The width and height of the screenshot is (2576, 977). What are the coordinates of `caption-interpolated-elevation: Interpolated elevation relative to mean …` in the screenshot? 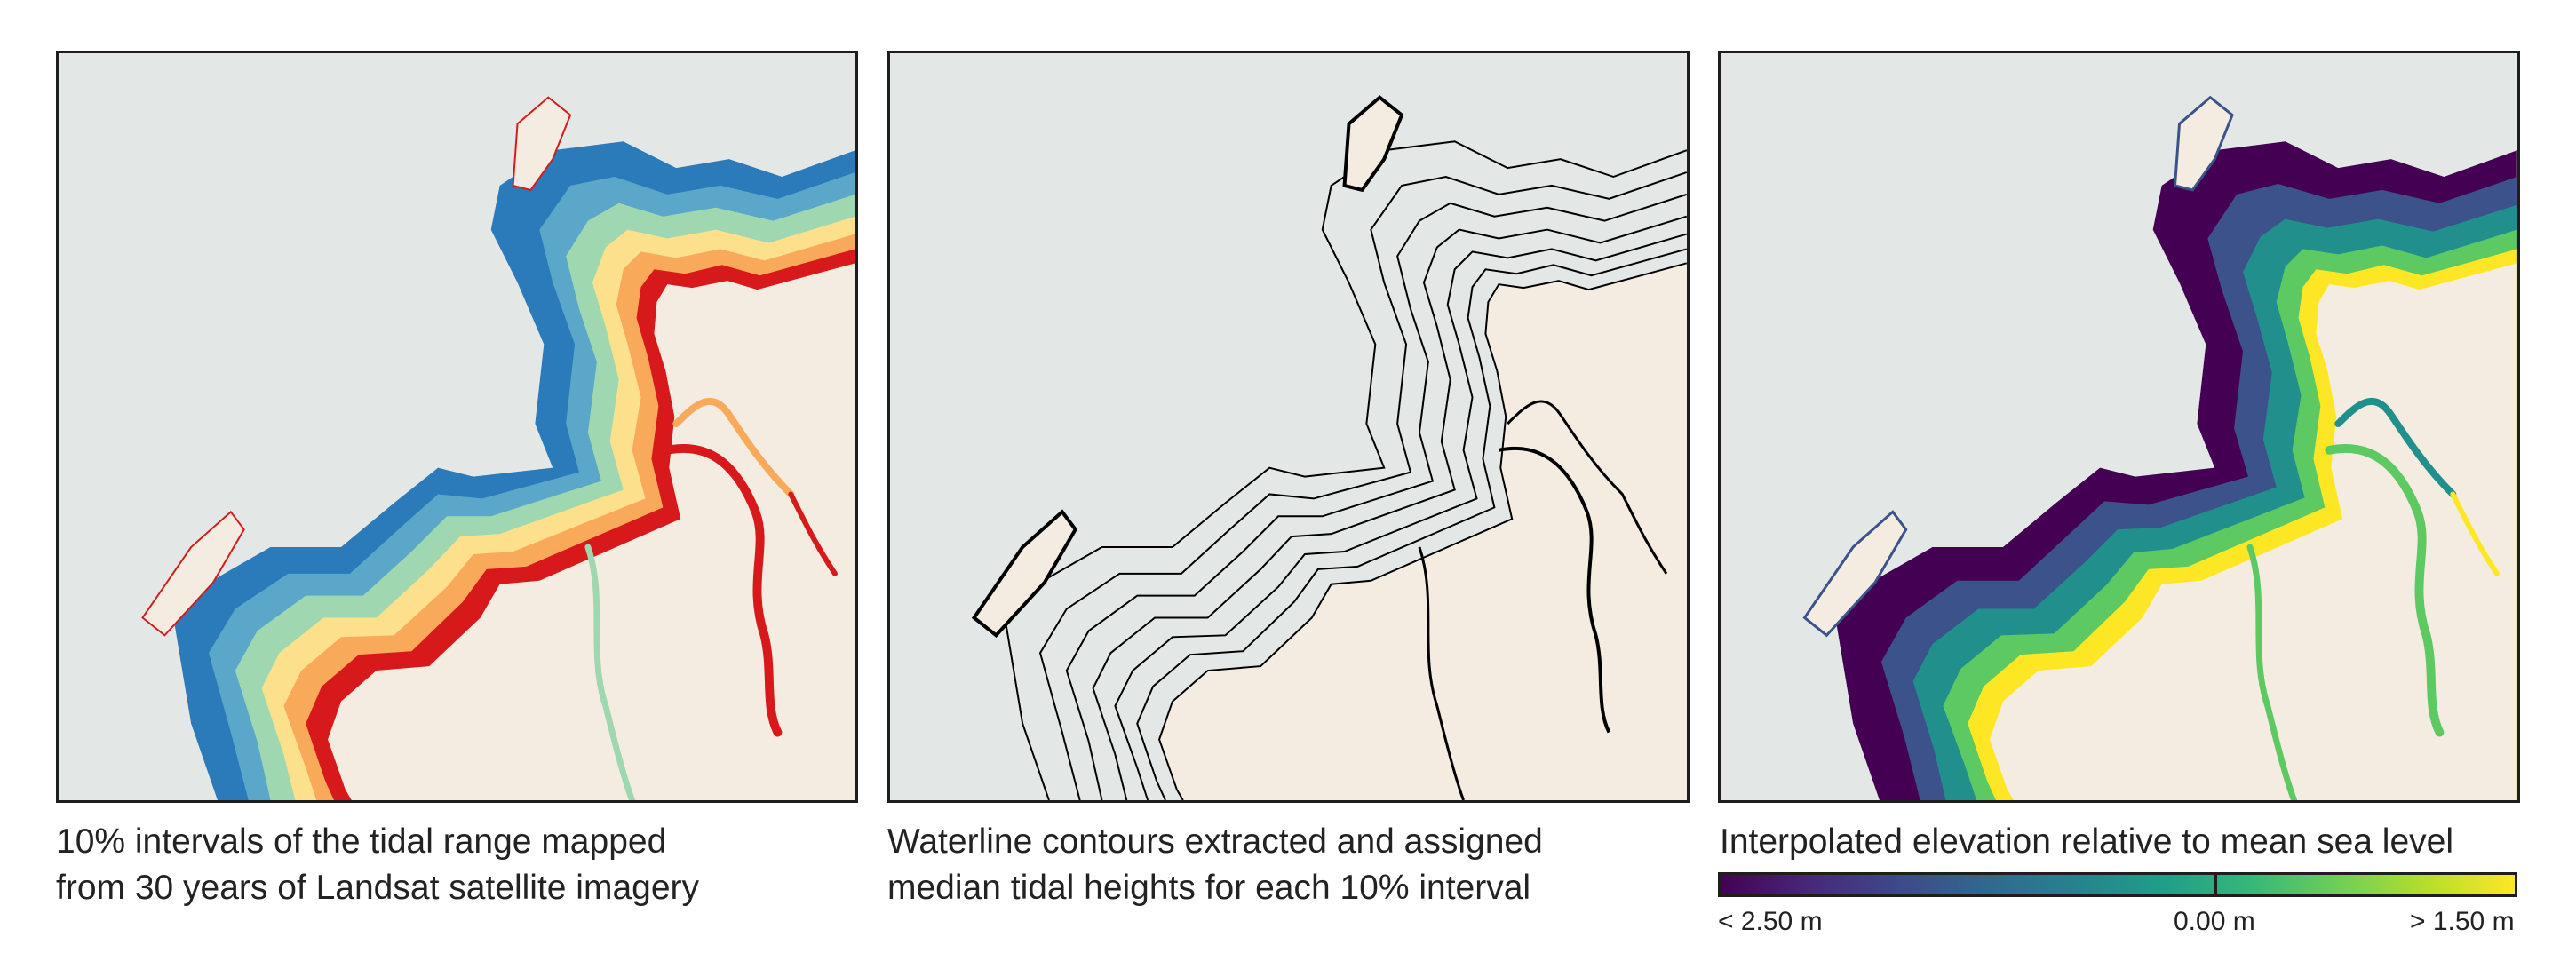 It's located at (2121, 842).